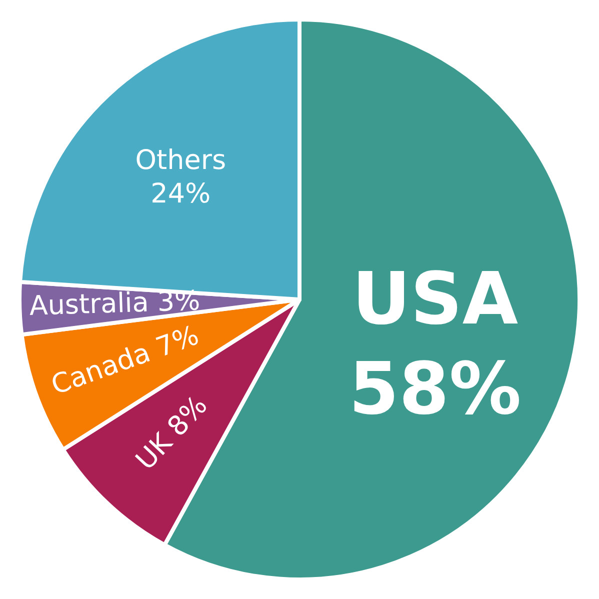 Image resolution: width=599 pixels, height=599 pixels. I want to click on data-label: 24%, so click(180, 194).